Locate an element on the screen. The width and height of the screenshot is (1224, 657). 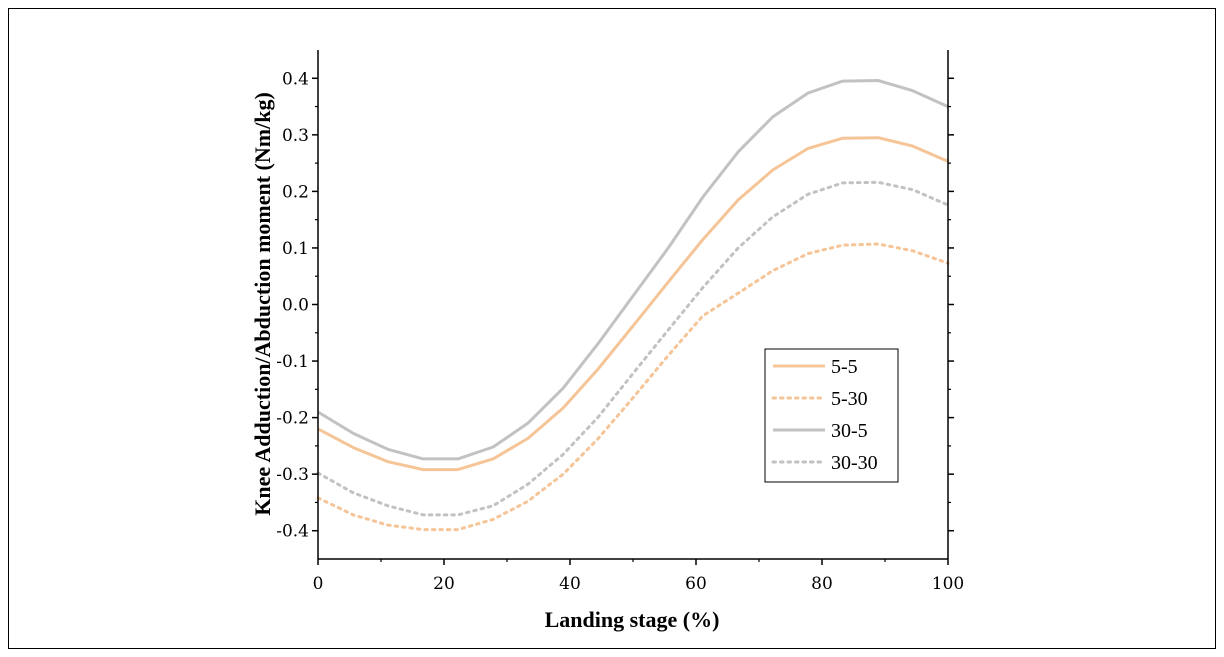
y-tick-label: 0.0 is located at coordinates (295, 306).